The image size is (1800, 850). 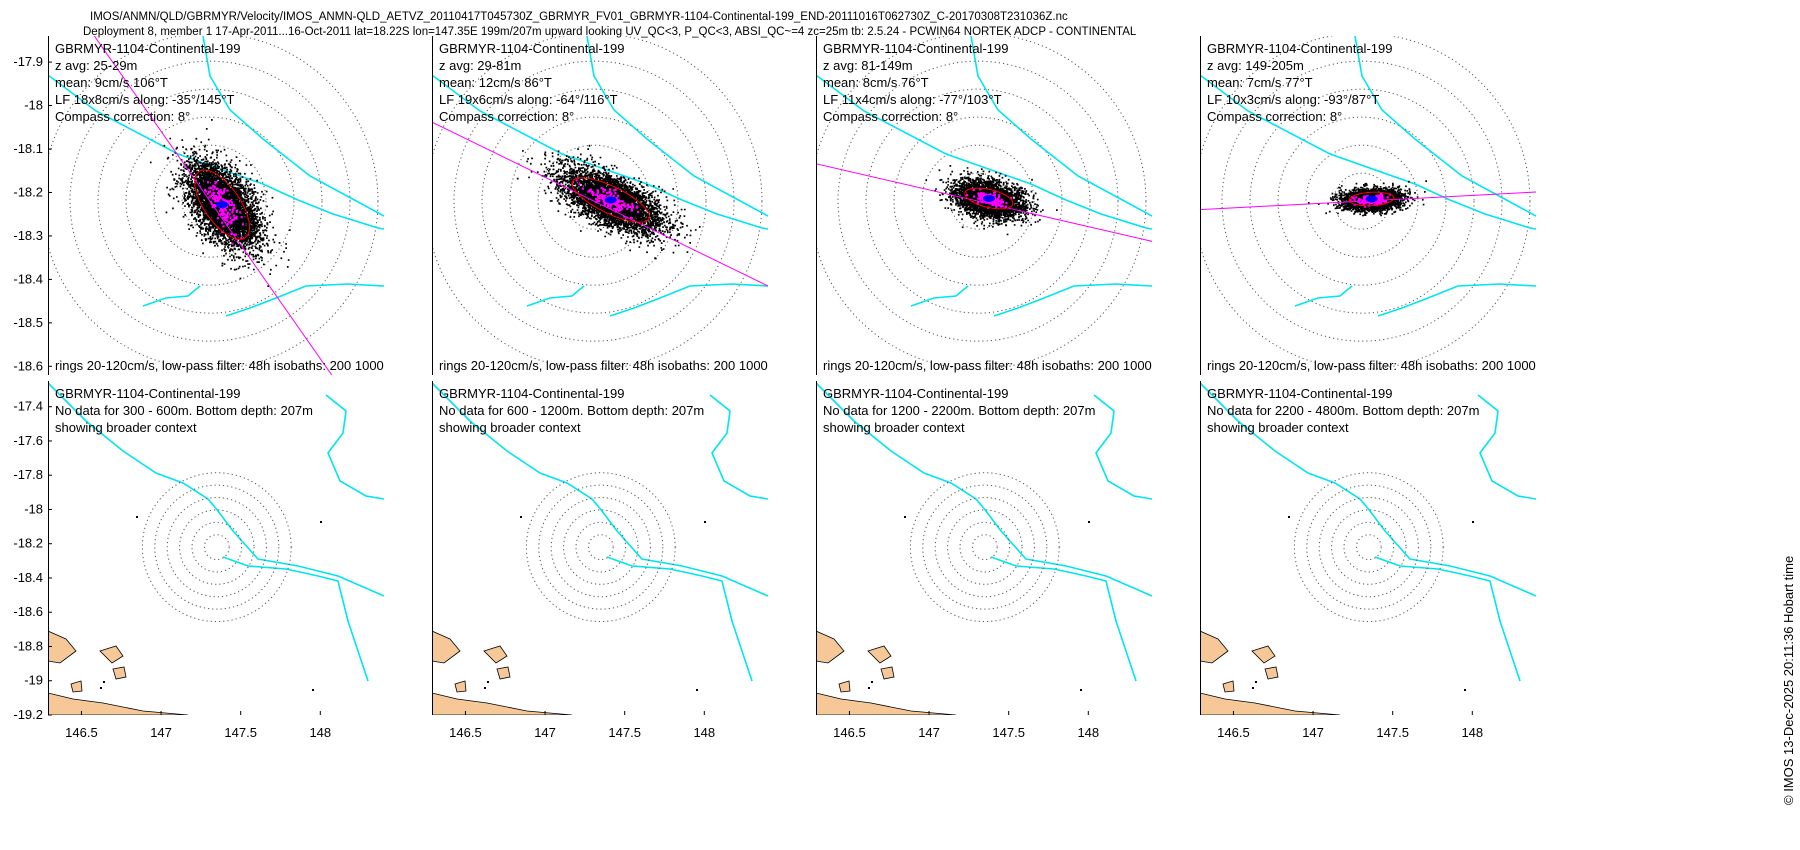 What do you see at coordinates (510, 427) in the screenshot?
I see `panel-6-context: showing broader context` at bounding box center [510, 427].